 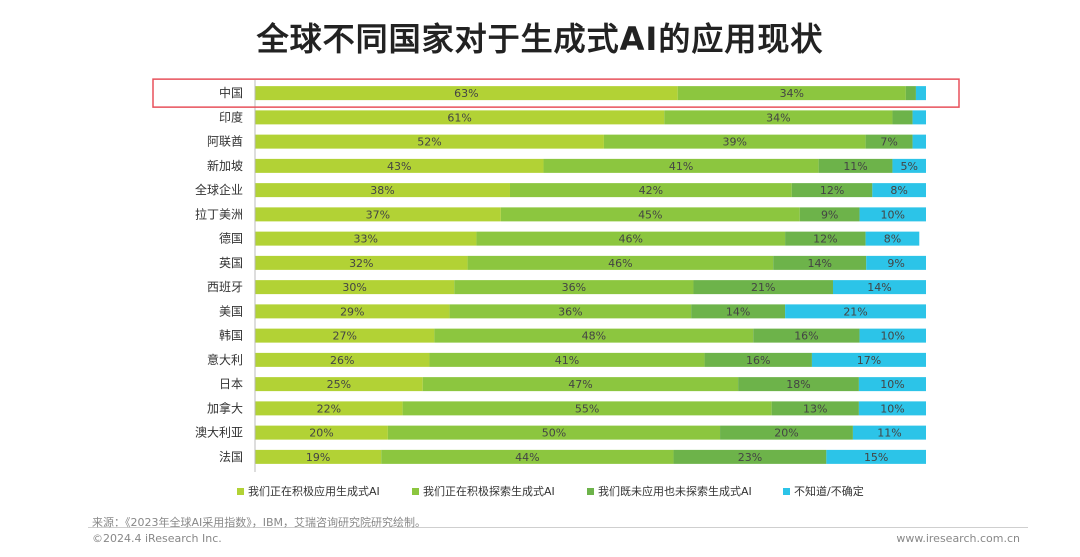 I want to click on category-label: 澳大利亚, so click(x=219, y=433).